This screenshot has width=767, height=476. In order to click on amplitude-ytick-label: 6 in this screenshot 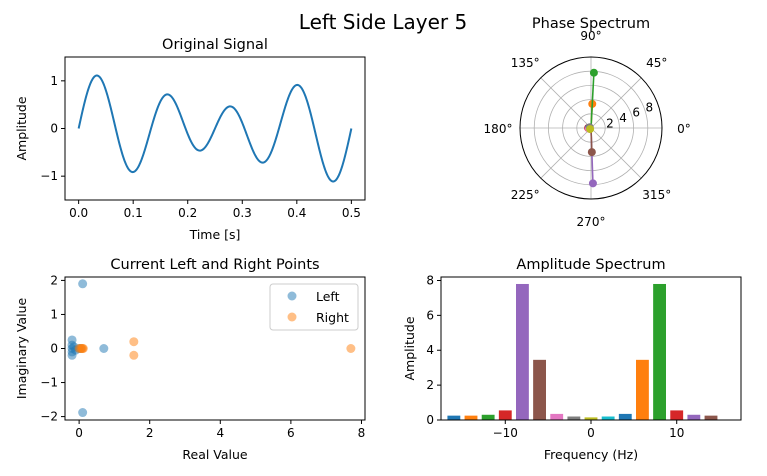, I will do `click(430, 315)`.